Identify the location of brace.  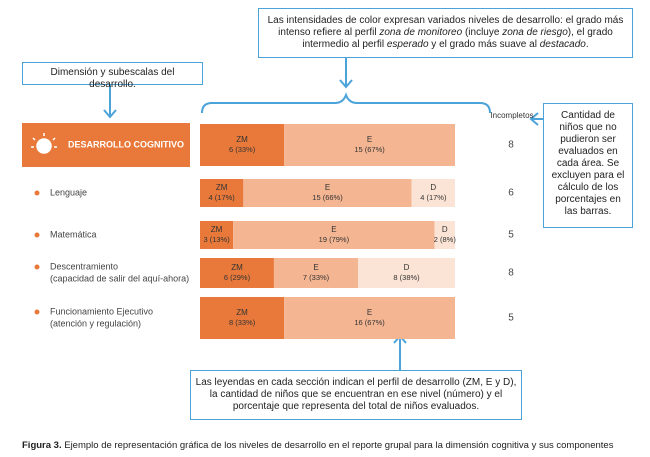
(346, 103).